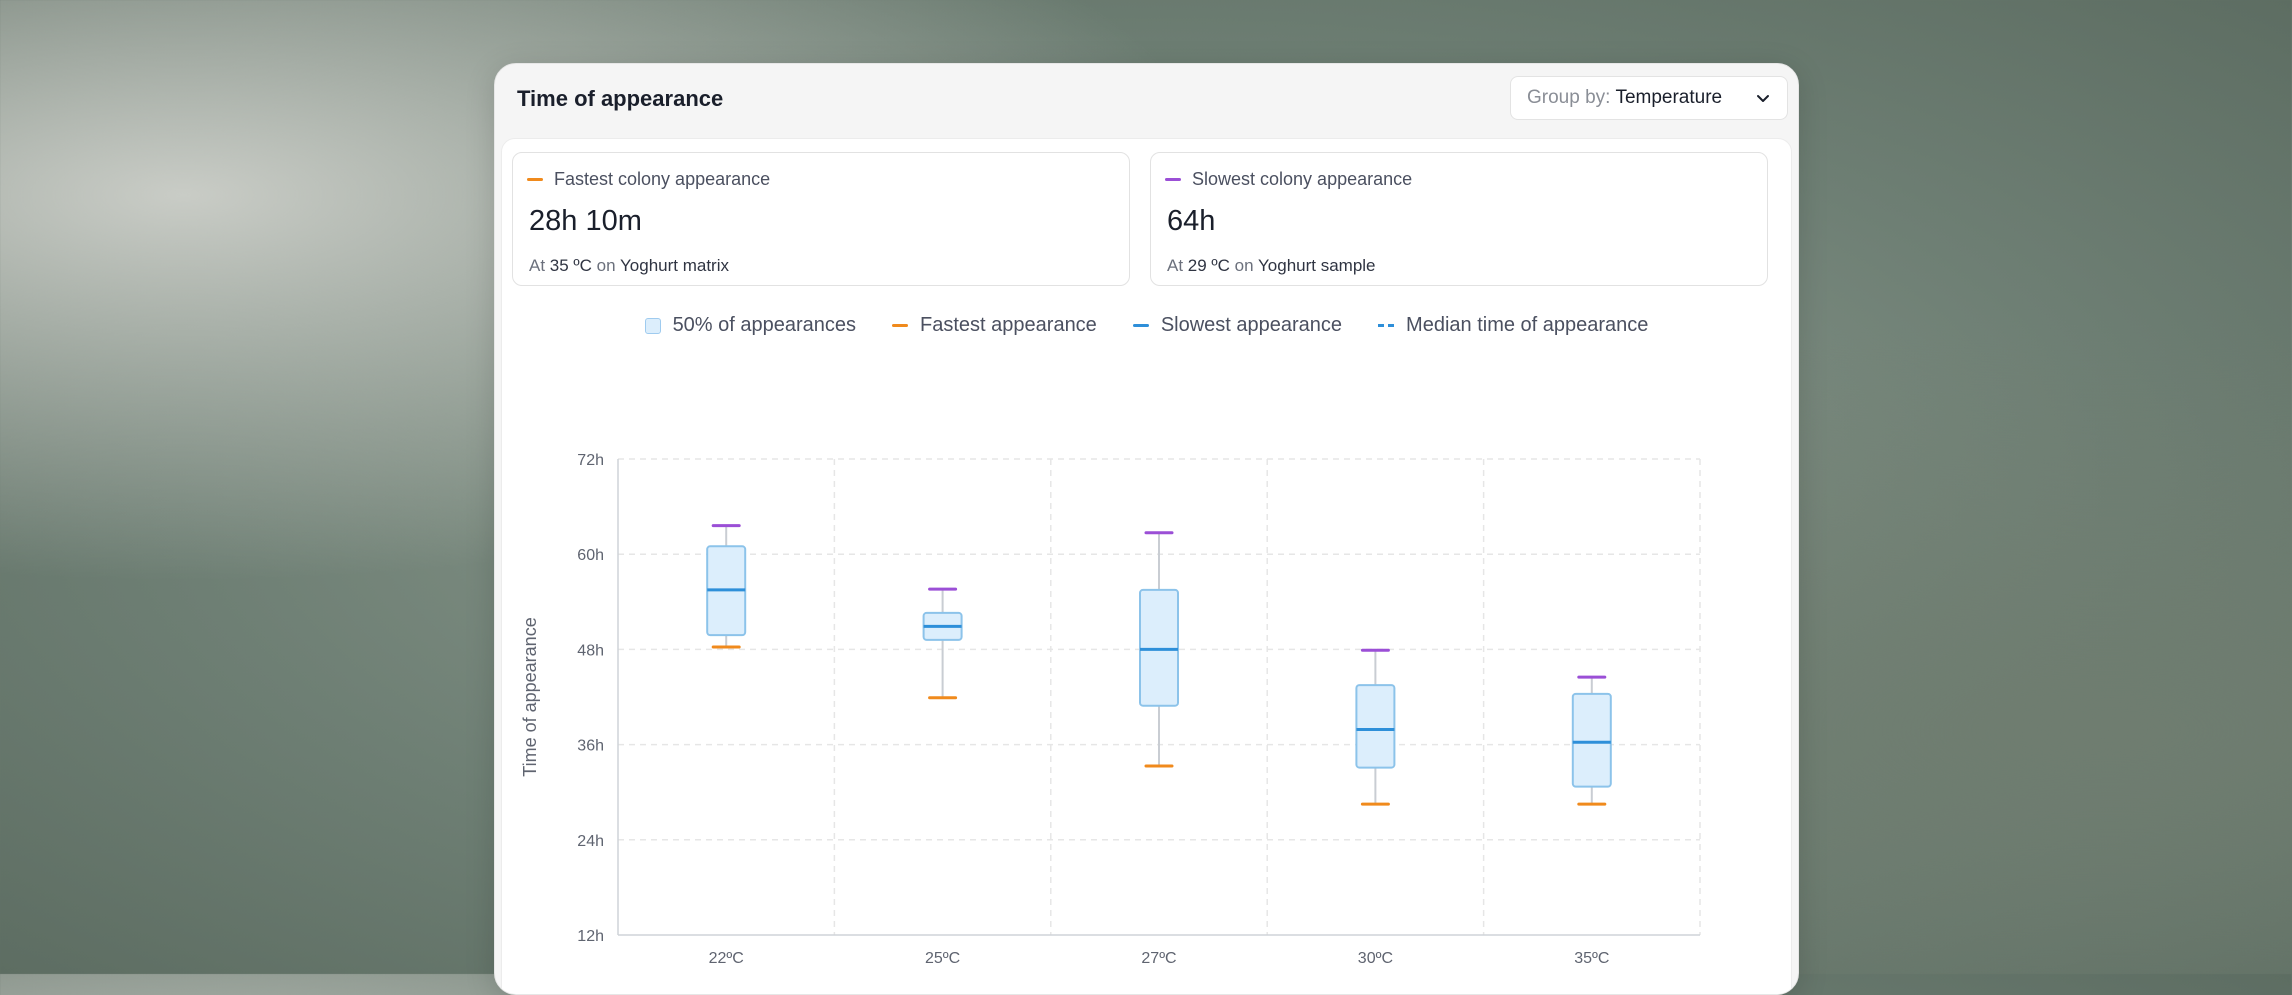 This screenshot has width=2292, height=995. What do you see at coordinates (1569, 97) in the screenshot?
I see `group-by-label: Group by:` at bounding box center [1569, 97].